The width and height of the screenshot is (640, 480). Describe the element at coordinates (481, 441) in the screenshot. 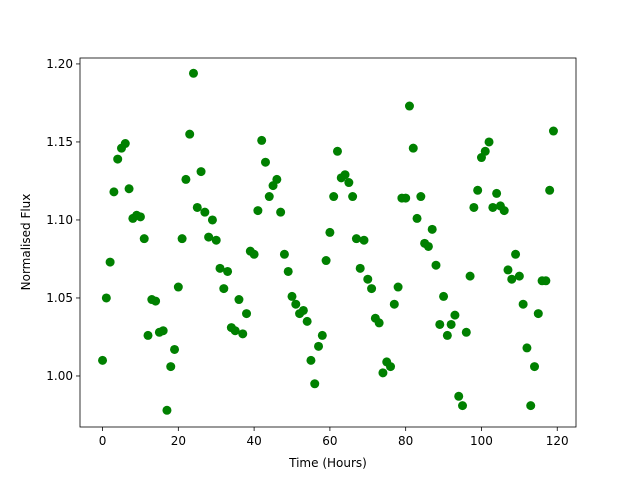

I see `x-tick-label: 100` at that location.